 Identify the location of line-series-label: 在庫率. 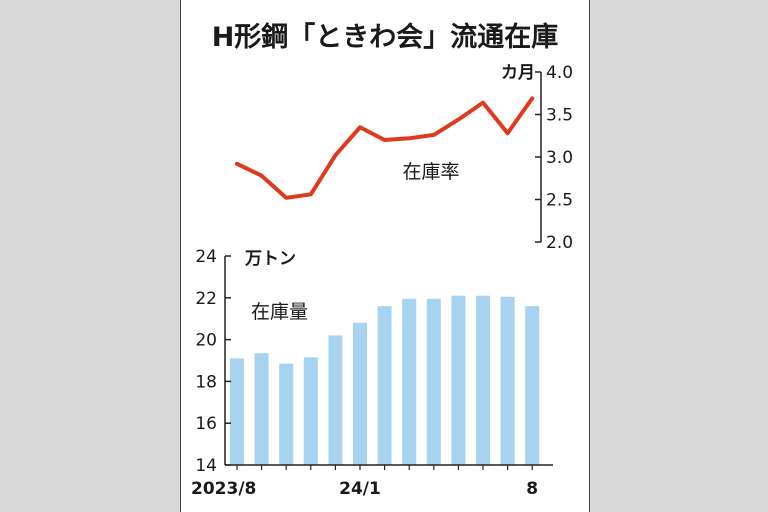
(430, 172).